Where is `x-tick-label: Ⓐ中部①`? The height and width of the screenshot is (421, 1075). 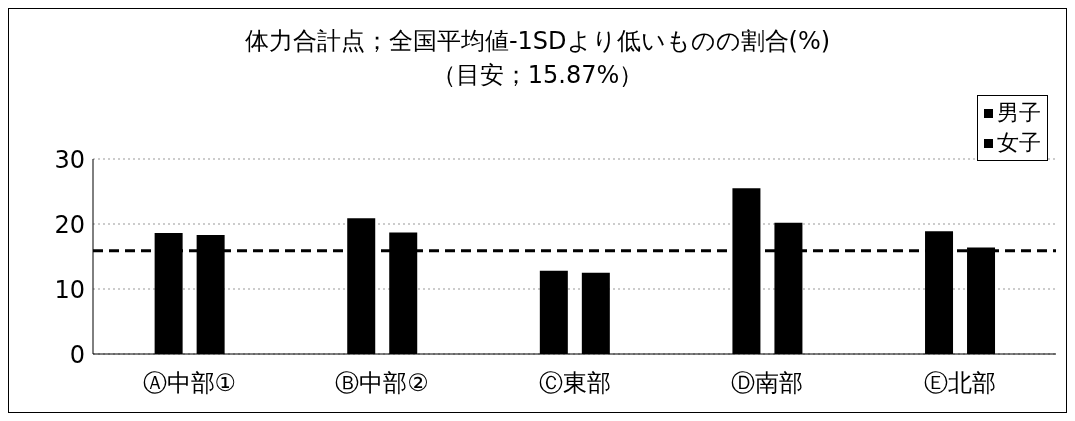
x-tick-label: Ⓐ中部① is located at coordinates (189, 383).